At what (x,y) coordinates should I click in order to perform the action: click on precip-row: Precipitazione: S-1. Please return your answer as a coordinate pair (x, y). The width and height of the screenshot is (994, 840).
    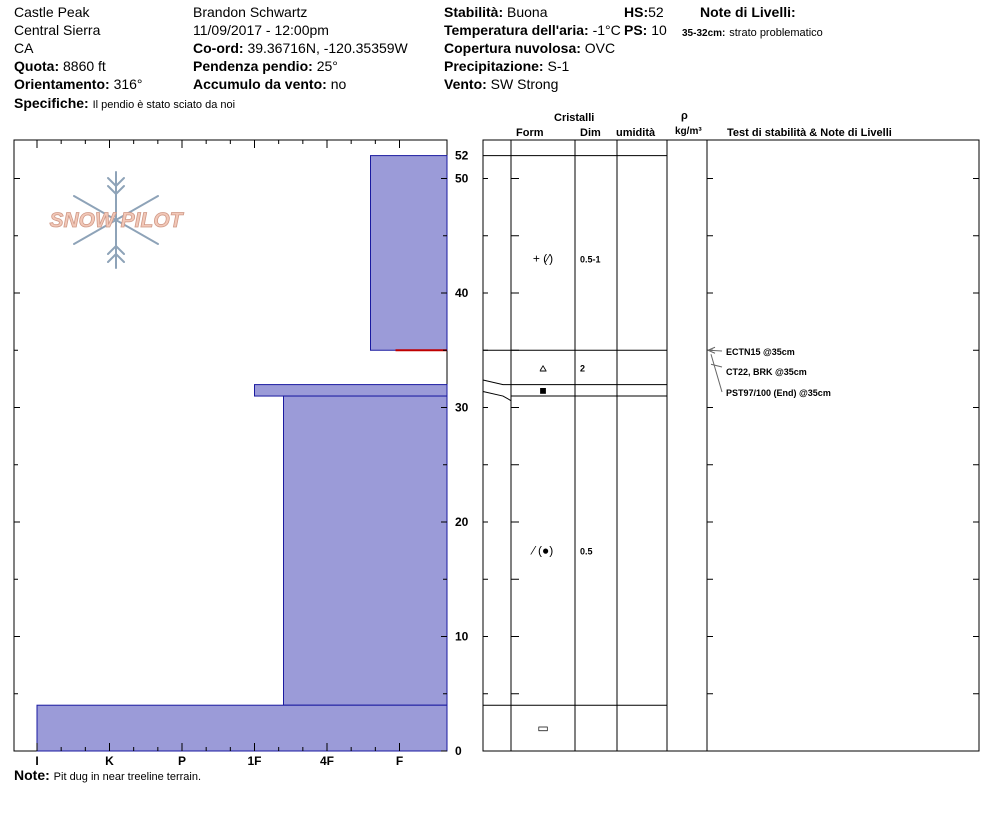
    Looking at the image, I should click on (506, 66).